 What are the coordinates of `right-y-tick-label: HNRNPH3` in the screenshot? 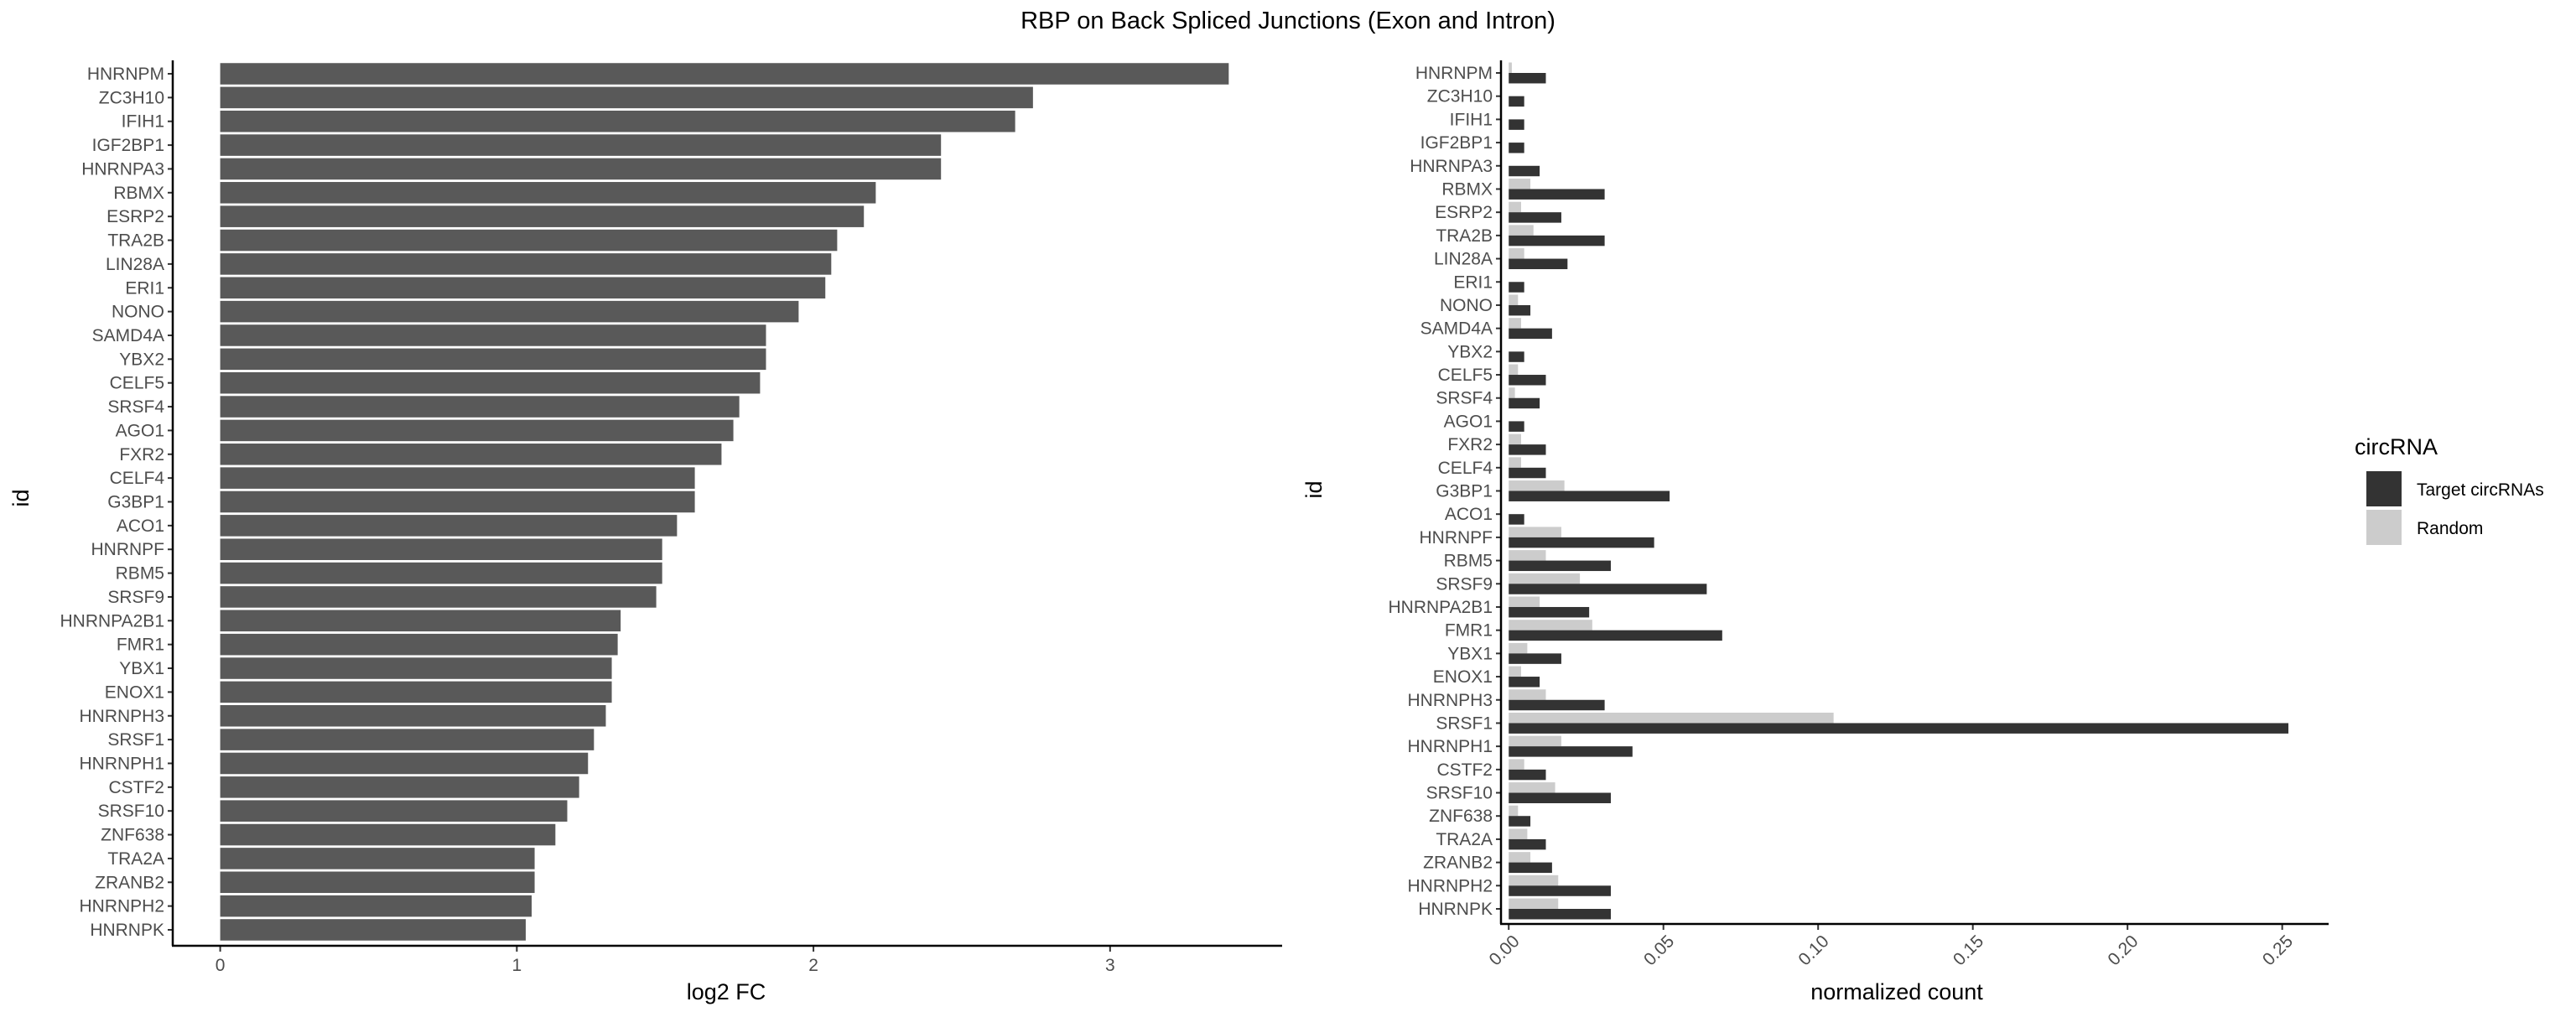 It's located at (1450, 701).